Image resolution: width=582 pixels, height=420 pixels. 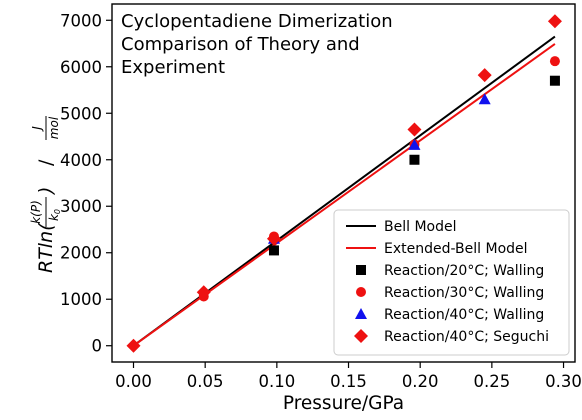 I want to click on y-label-frac-den-main: k, so click(x=54, y=217).